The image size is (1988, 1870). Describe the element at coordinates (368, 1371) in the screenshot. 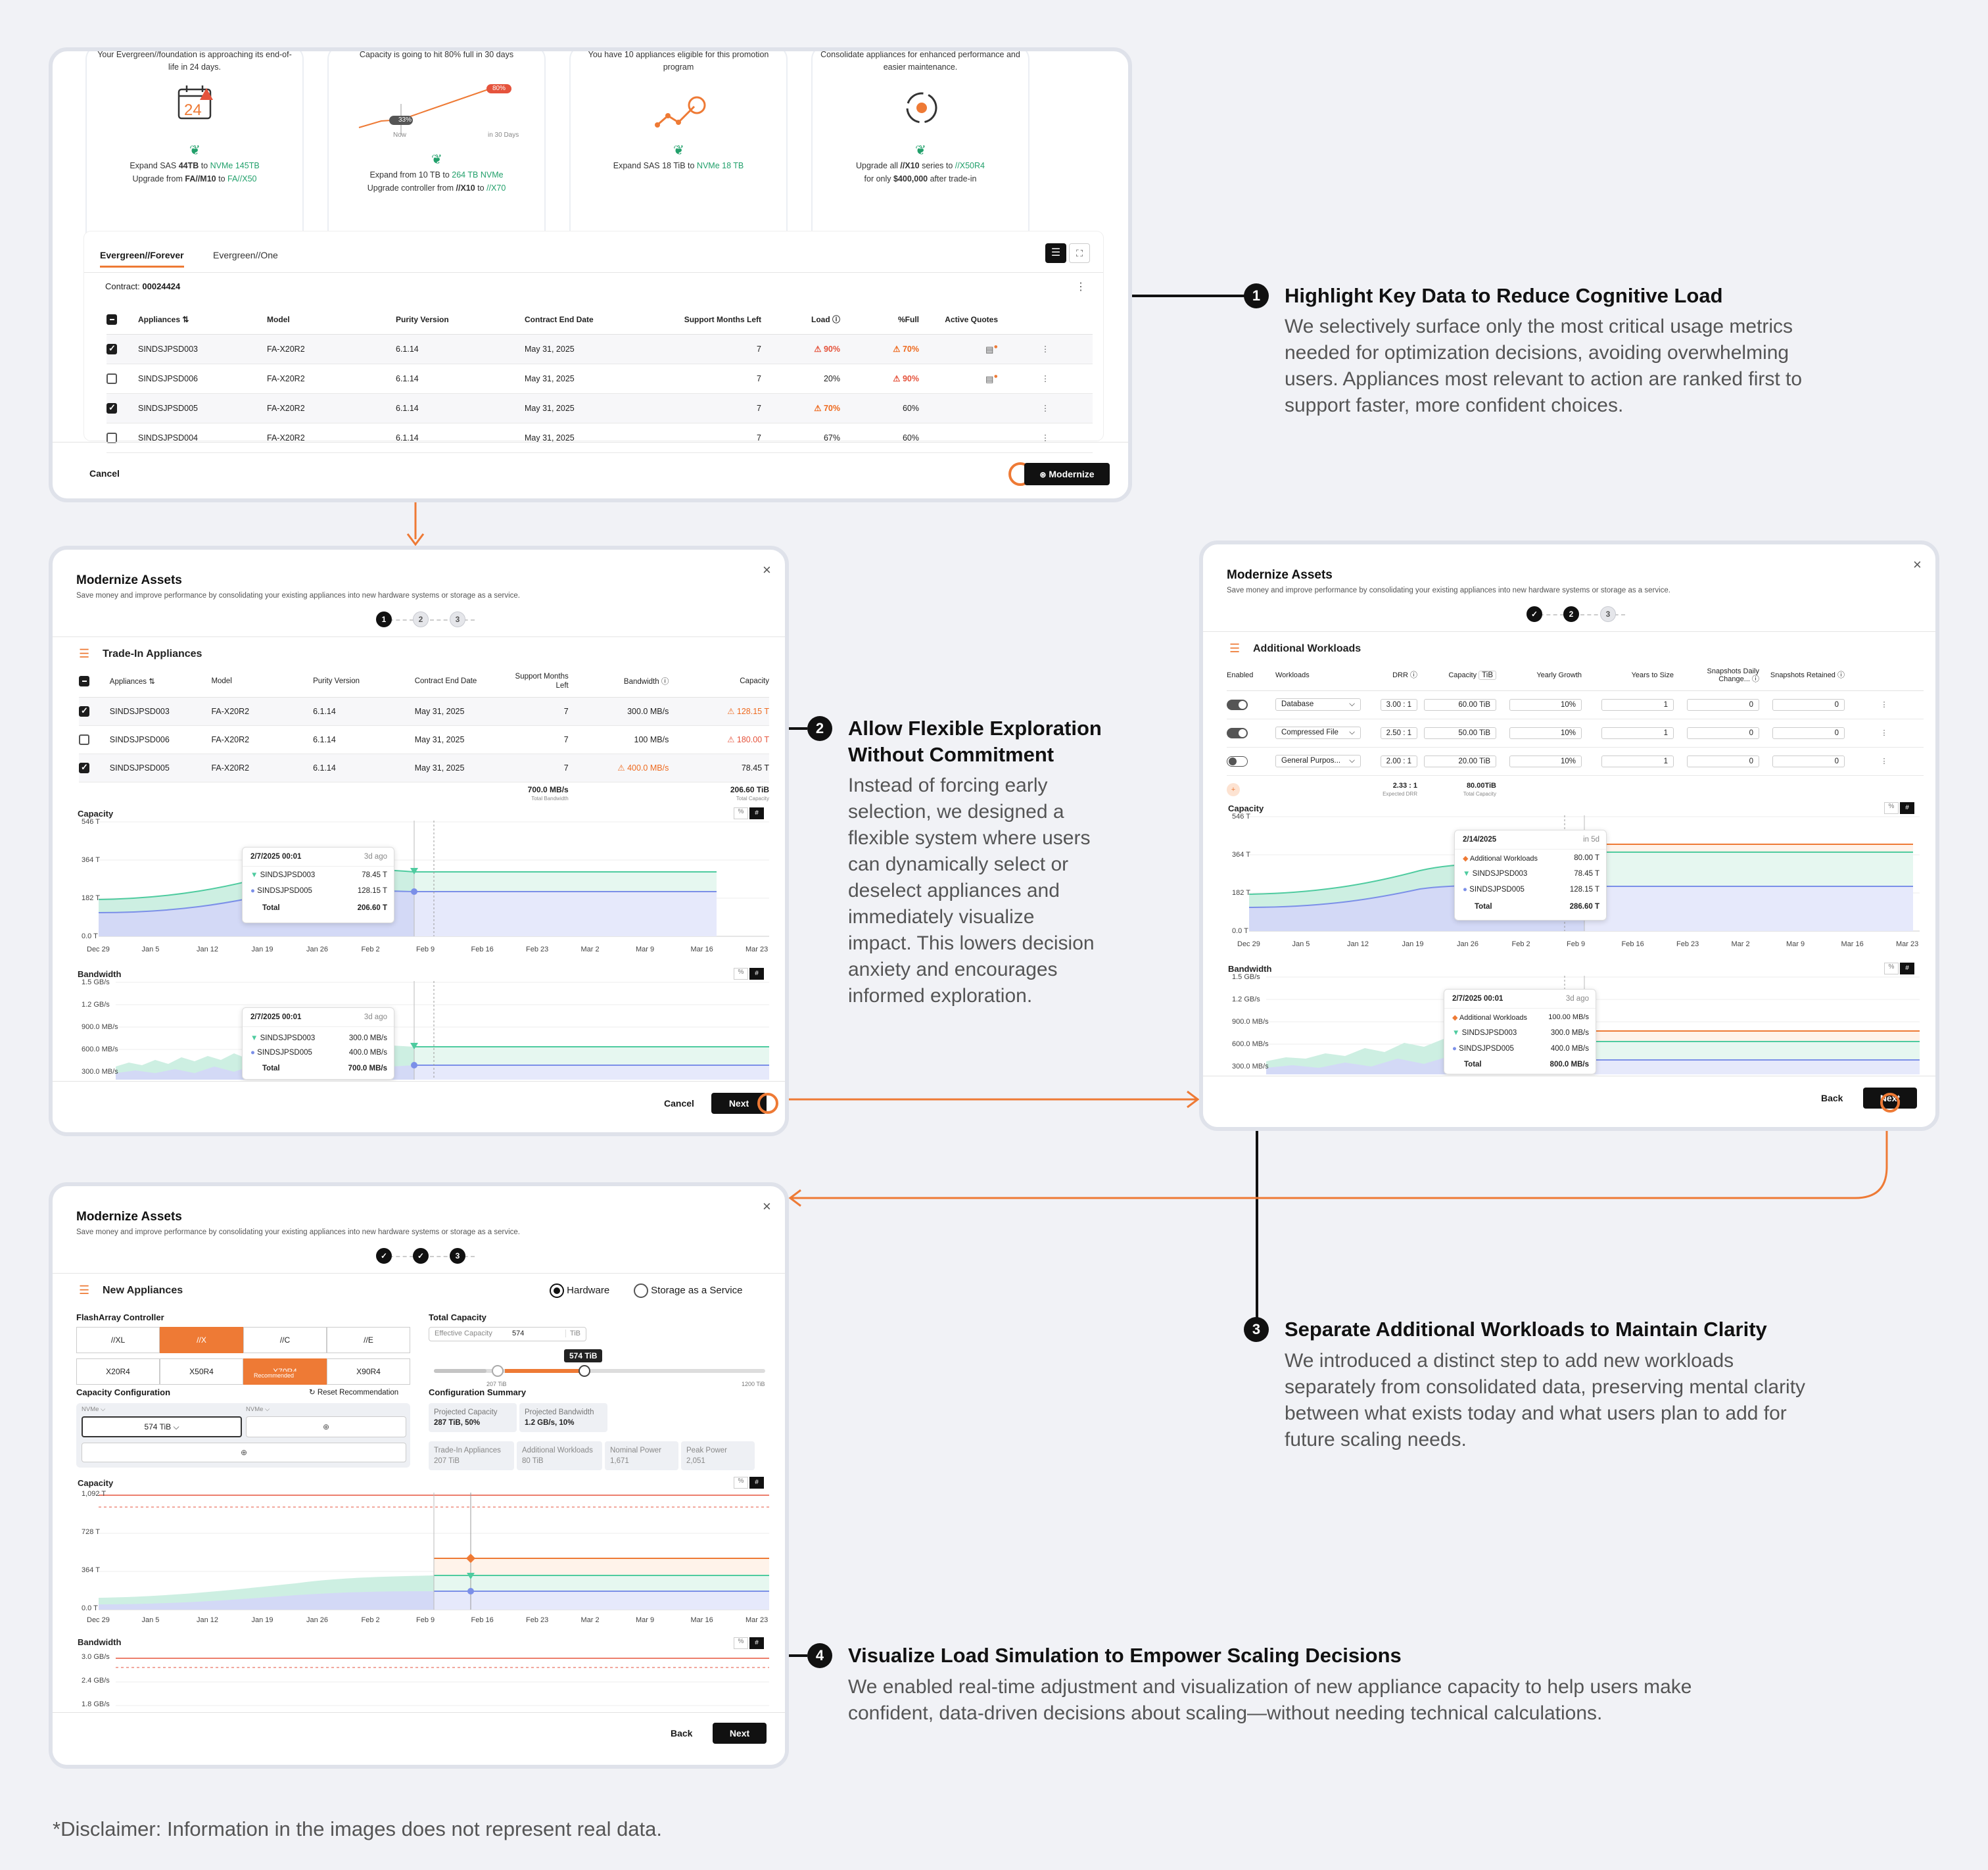

I see `controller-model-3: X90R4` at that location.